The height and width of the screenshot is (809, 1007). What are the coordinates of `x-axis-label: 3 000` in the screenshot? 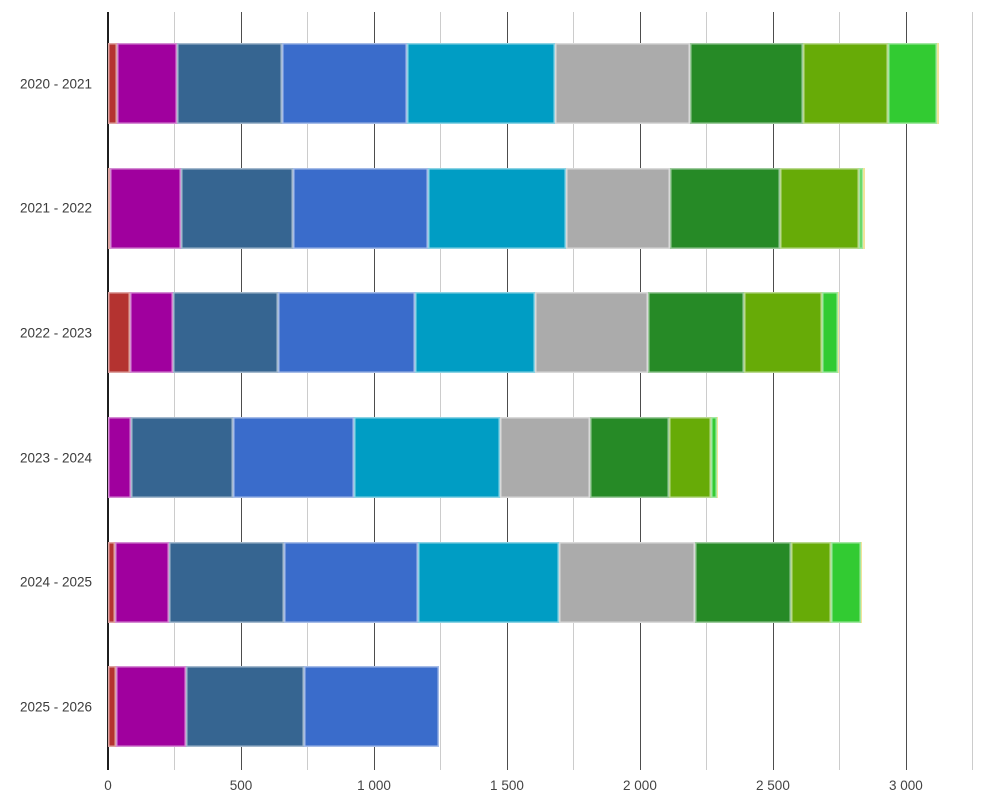 It's located at (906, 785).